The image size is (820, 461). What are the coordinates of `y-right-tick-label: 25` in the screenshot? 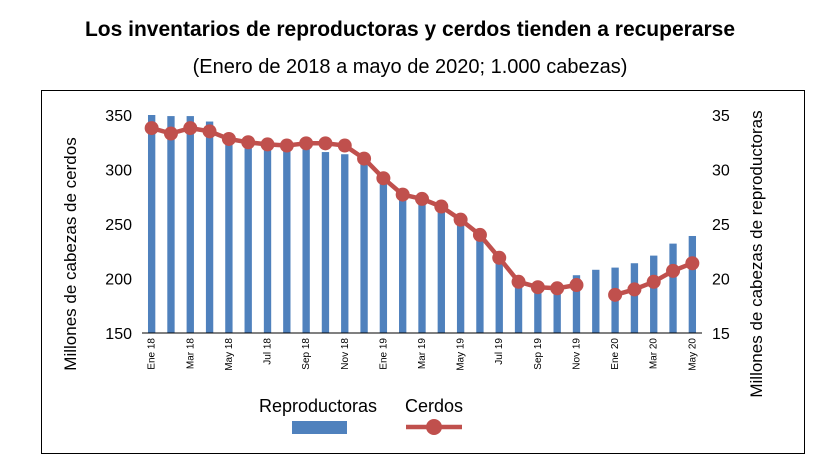 It's located at (721, 225).